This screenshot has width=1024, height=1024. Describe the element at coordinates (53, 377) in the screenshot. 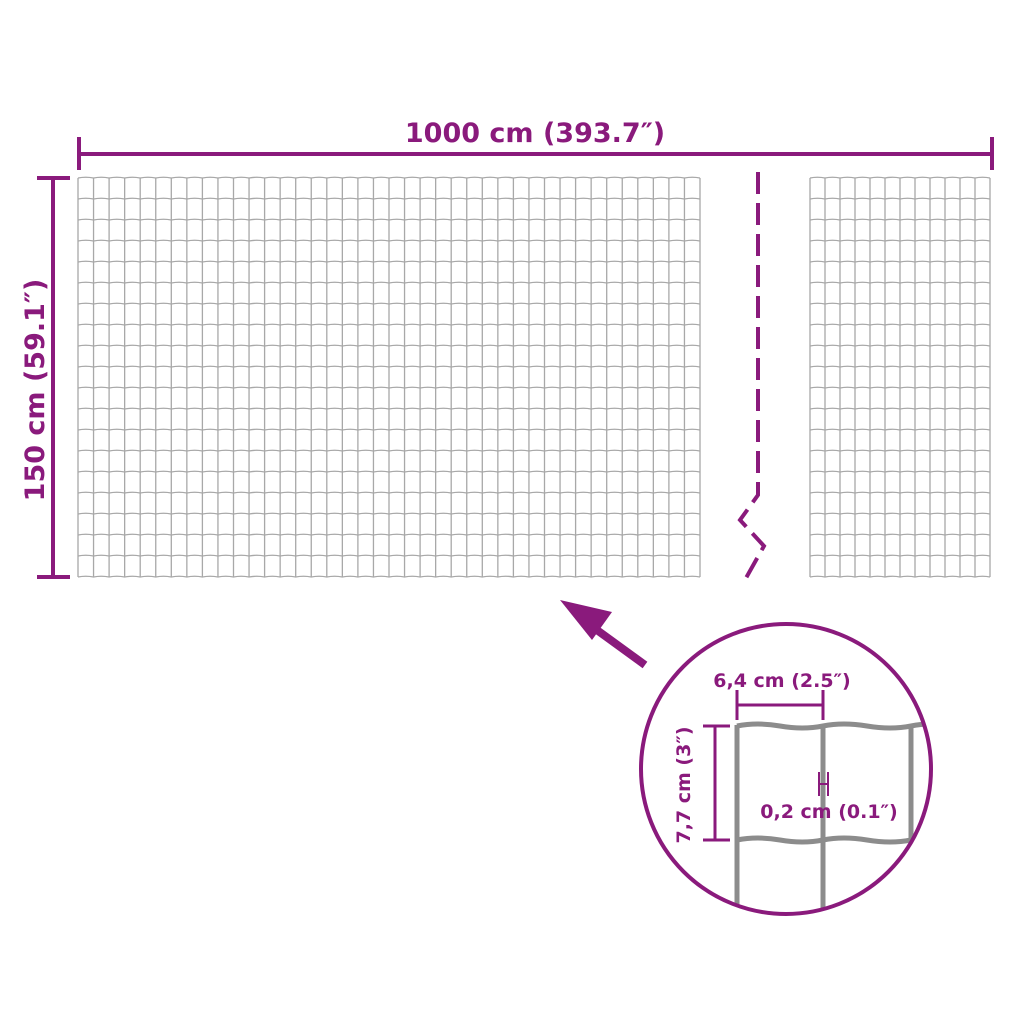

I see `height-dimension-line` at that location.